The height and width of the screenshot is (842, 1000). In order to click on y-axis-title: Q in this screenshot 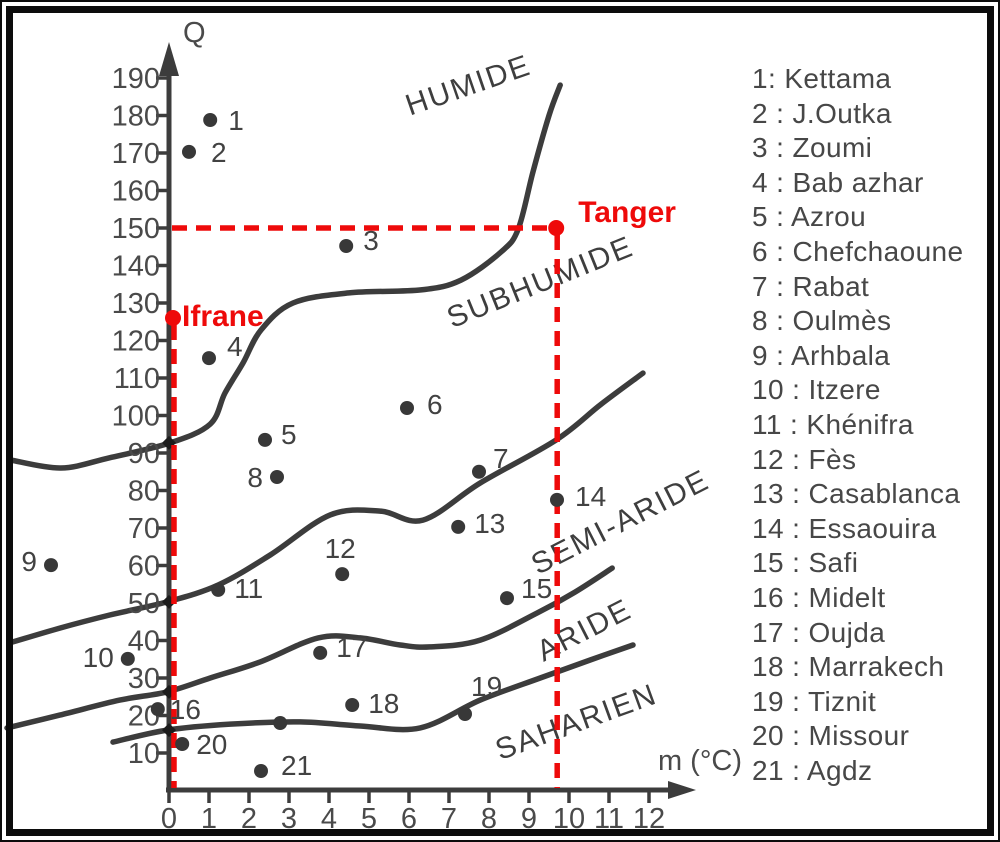, I will do `click(194, 33)`.